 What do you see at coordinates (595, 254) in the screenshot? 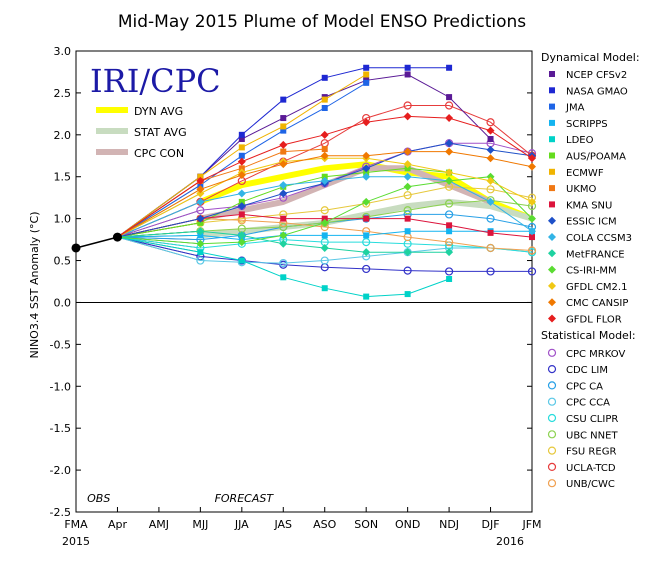
I see `legend-label: MetFRANCE` at bounding box center [595, 254].